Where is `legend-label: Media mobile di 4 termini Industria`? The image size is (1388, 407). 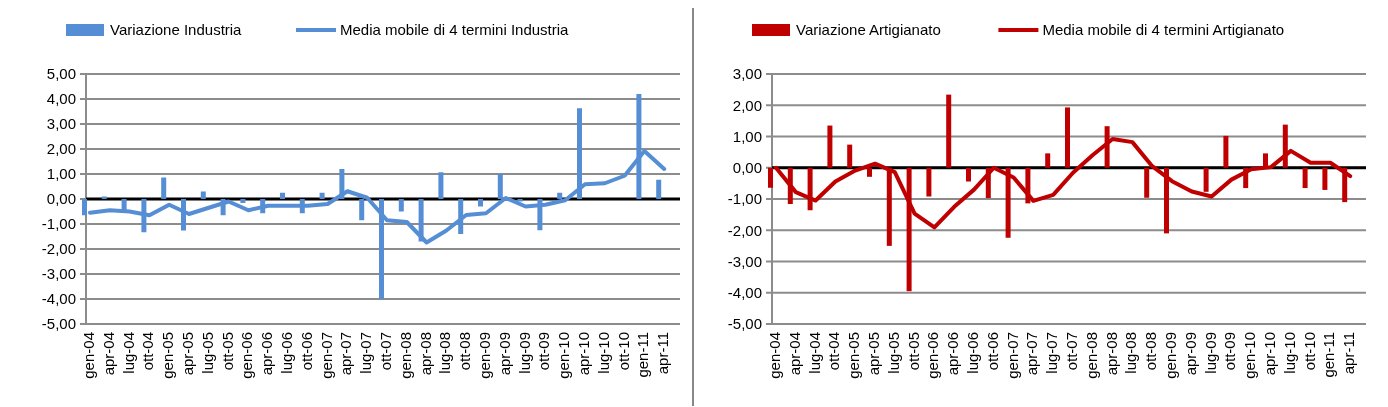
legend-label: Media mobile di 4 termini Industria is located at coordinates (455, 30).